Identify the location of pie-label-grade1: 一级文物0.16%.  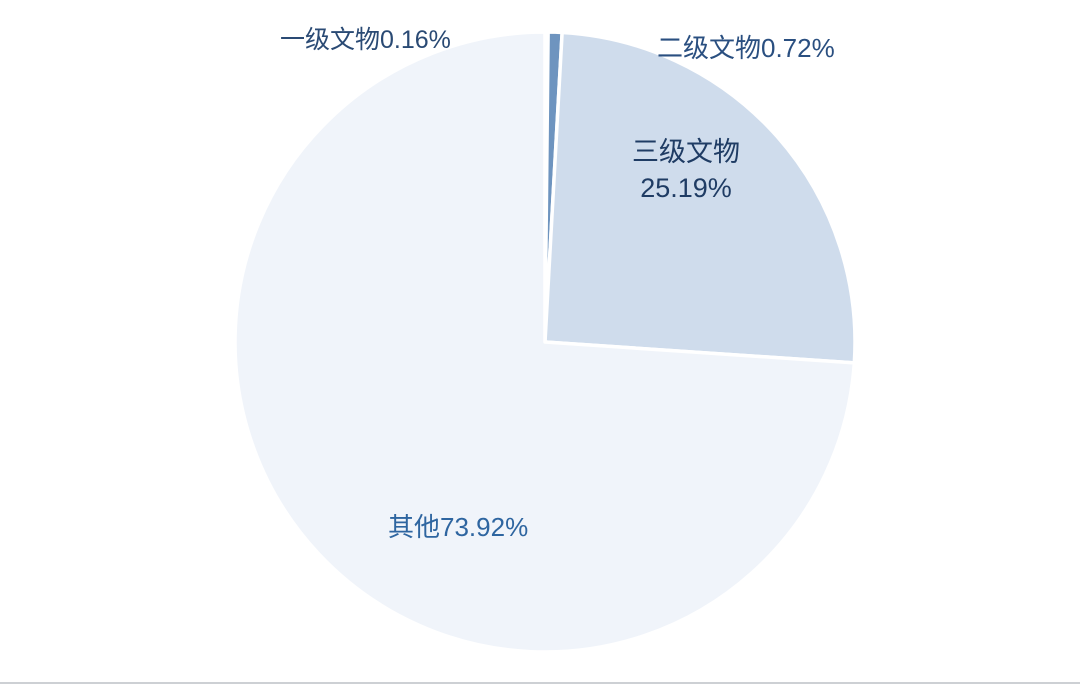
(365, 40).